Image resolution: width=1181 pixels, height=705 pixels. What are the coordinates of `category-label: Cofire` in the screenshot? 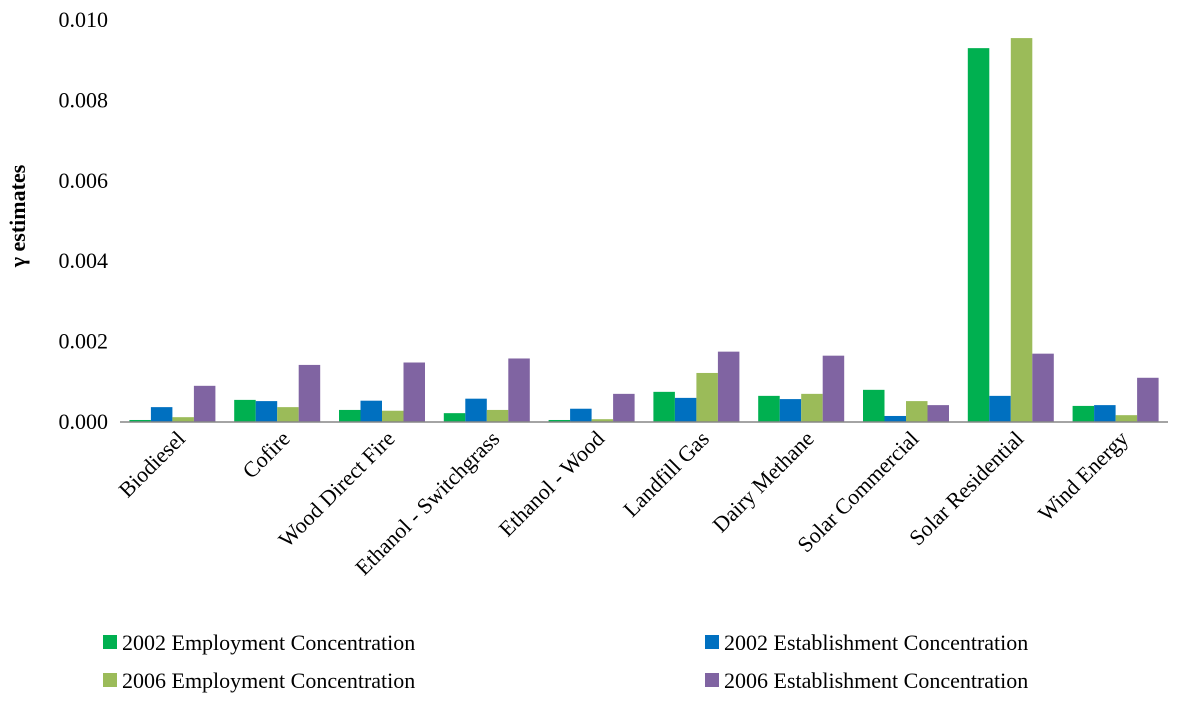 It's located at (265, 454).